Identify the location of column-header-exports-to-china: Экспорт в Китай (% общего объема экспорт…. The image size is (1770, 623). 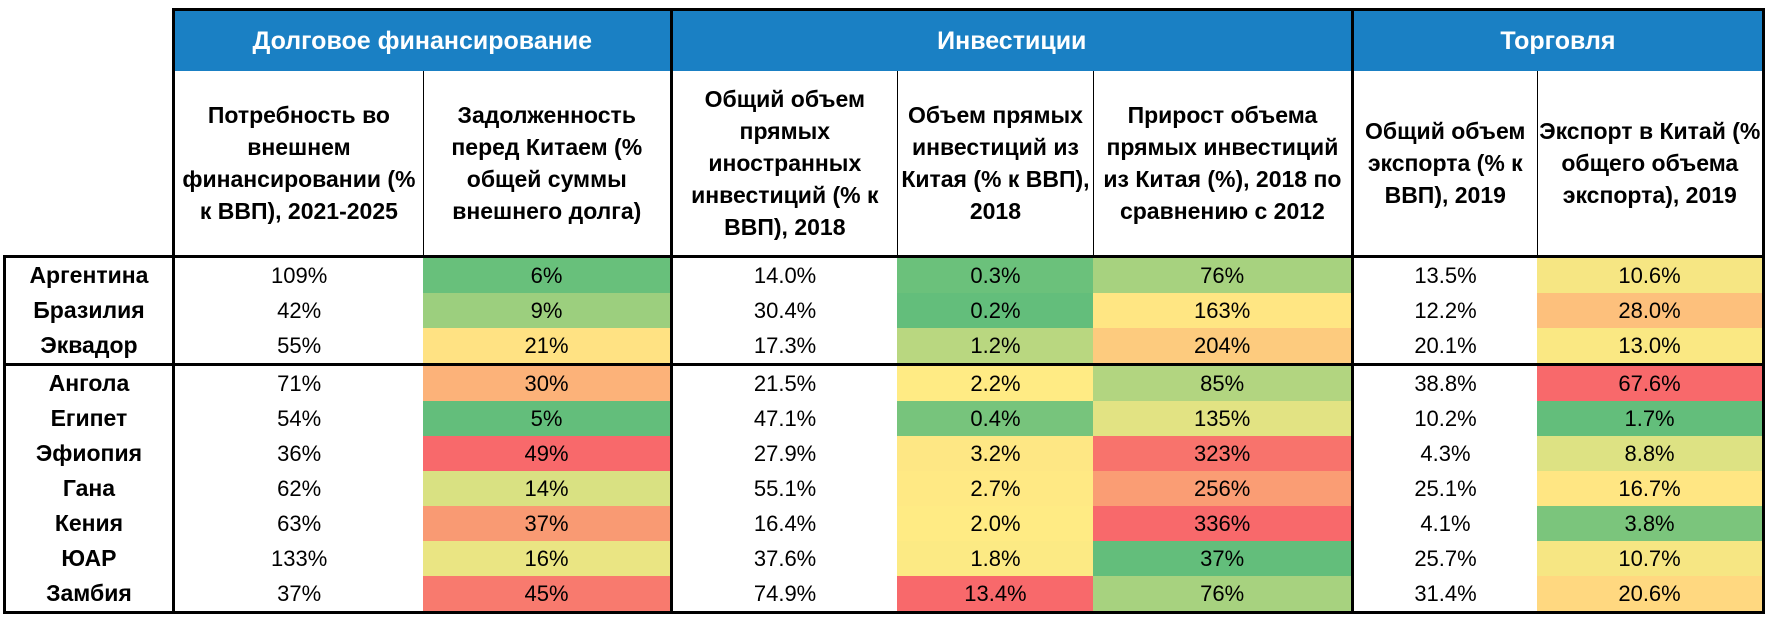
(1651, 164).